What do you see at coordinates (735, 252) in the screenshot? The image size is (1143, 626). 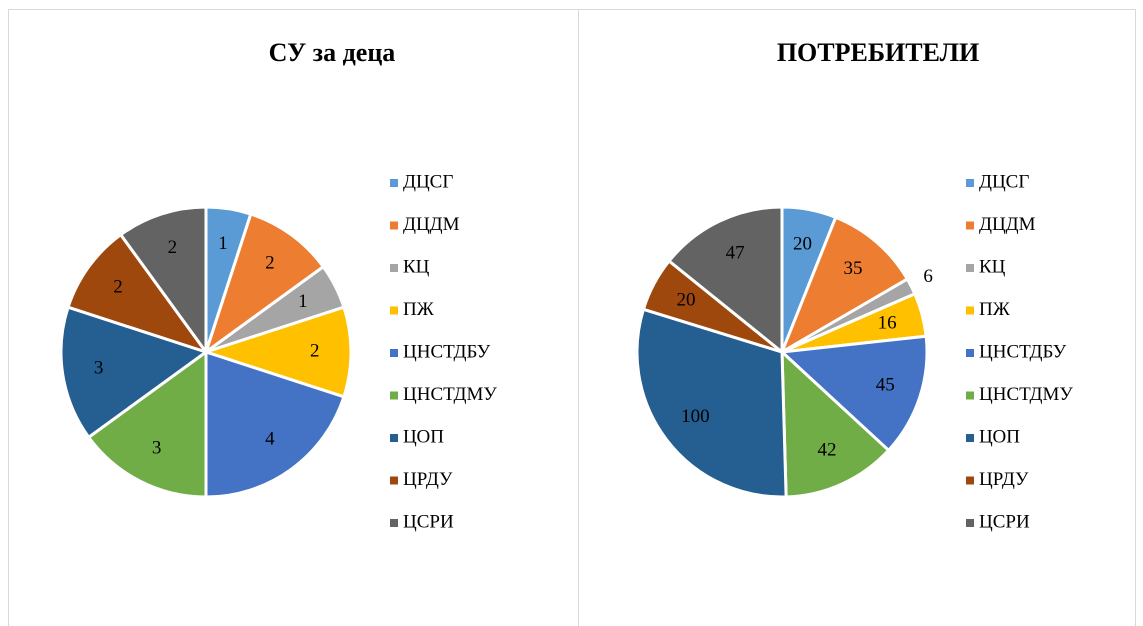 I see `data-label: 47` at bounding box center [735, 252].